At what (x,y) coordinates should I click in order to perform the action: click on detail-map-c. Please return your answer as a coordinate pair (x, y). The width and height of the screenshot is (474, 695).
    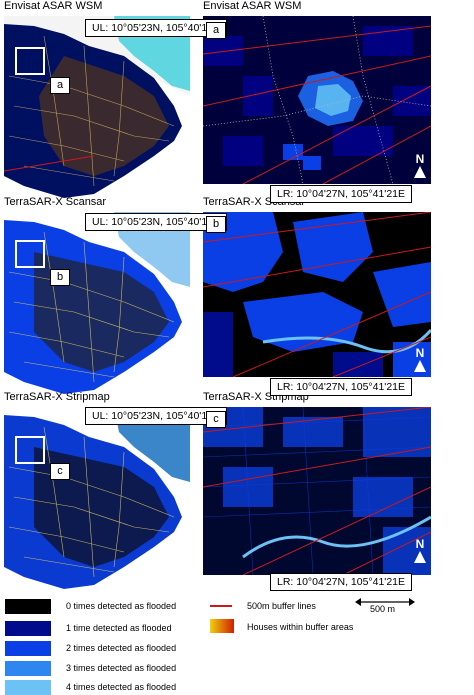
    Looking at the image, I should click on (317, 491).